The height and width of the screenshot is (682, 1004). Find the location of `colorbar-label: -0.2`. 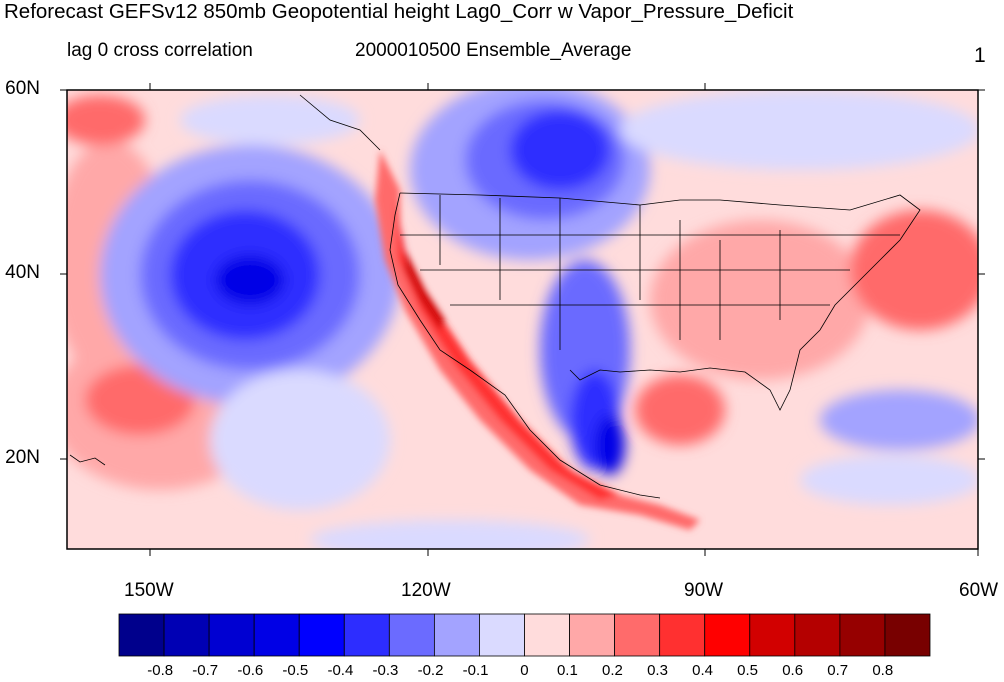

colorbar-label: -0.2 is located at coordinates (430, 670).